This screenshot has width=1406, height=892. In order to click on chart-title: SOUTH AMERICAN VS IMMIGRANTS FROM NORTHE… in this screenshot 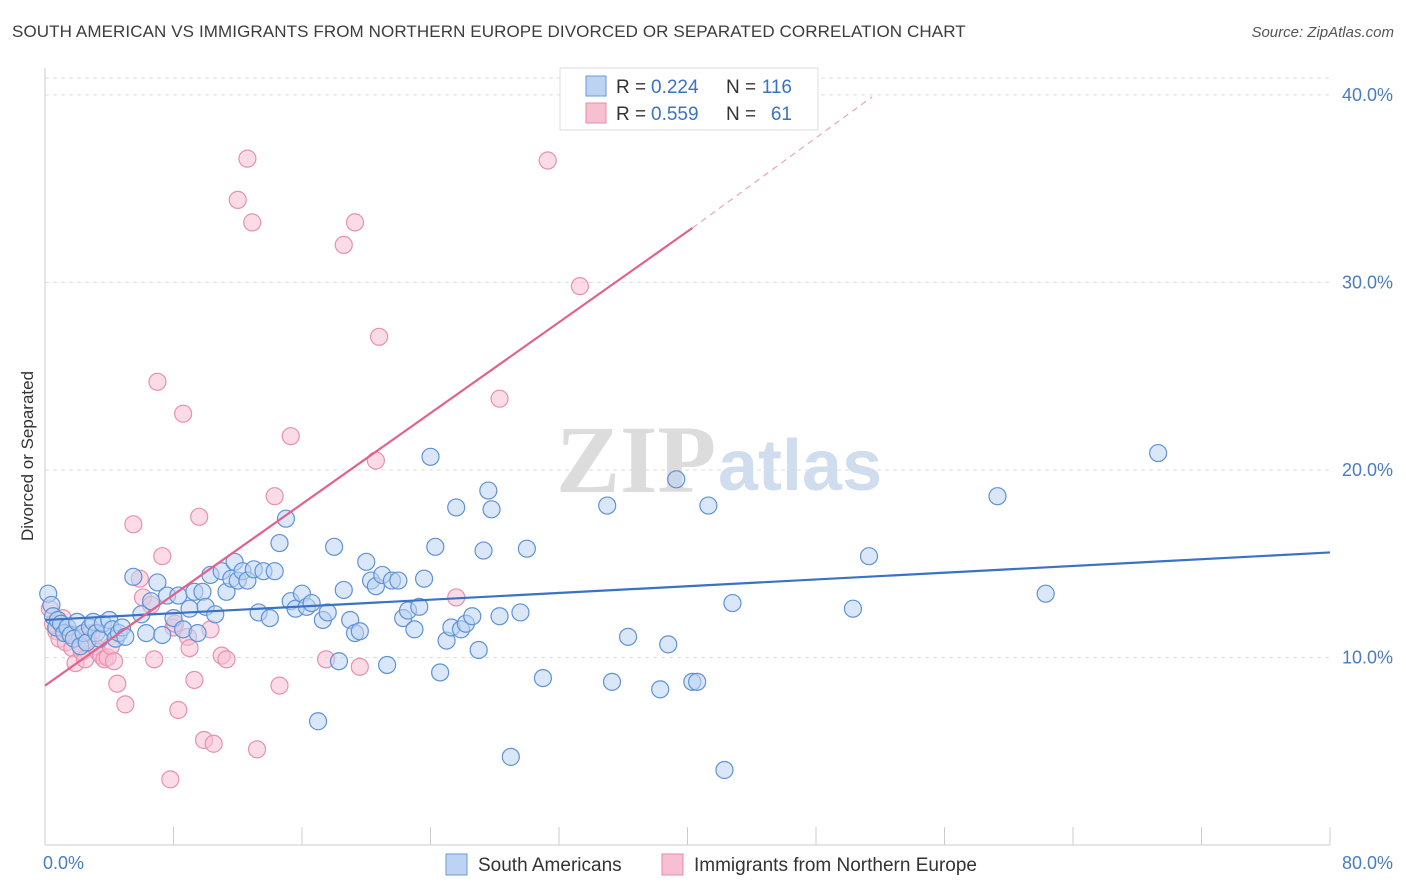, I will do `click(489, 31)`.